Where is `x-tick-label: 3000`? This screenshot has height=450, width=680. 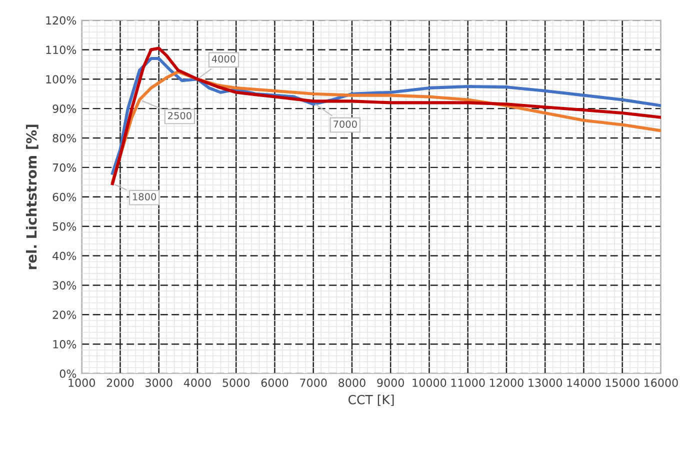
x-tick-label: 3000 is located at coordinates (159, 382).